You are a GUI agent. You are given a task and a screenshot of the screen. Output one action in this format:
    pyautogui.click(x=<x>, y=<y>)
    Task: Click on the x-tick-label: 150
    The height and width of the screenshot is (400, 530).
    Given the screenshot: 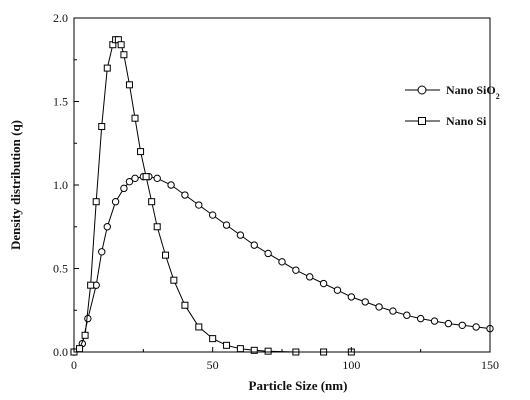 What is the action you would take?
    pyautogui.click(x=490, y=365)
    